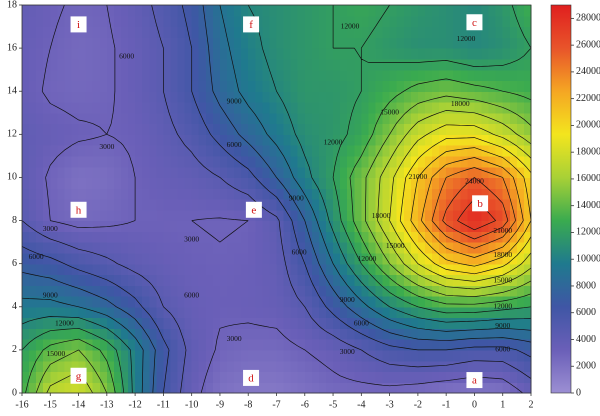 Image resolution: width=600 pixels, height=416 pixels. What do you see at coordinates (50, 228) in the screenshot?
I see `contour-label: 3000` at bounding box center [50, 228].